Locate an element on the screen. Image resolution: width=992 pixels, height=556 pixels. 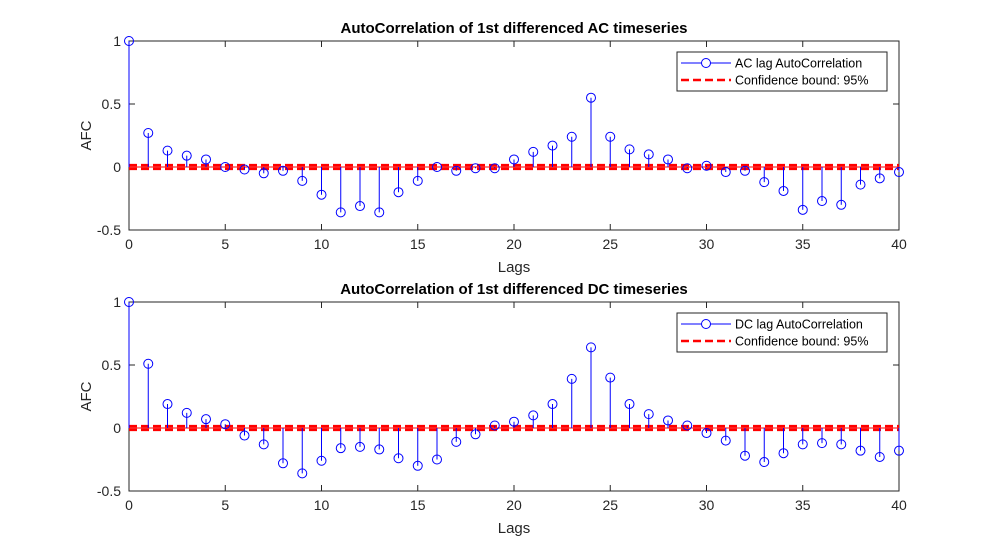
x-tick-label: 20 is located at coordinates (514, 244).